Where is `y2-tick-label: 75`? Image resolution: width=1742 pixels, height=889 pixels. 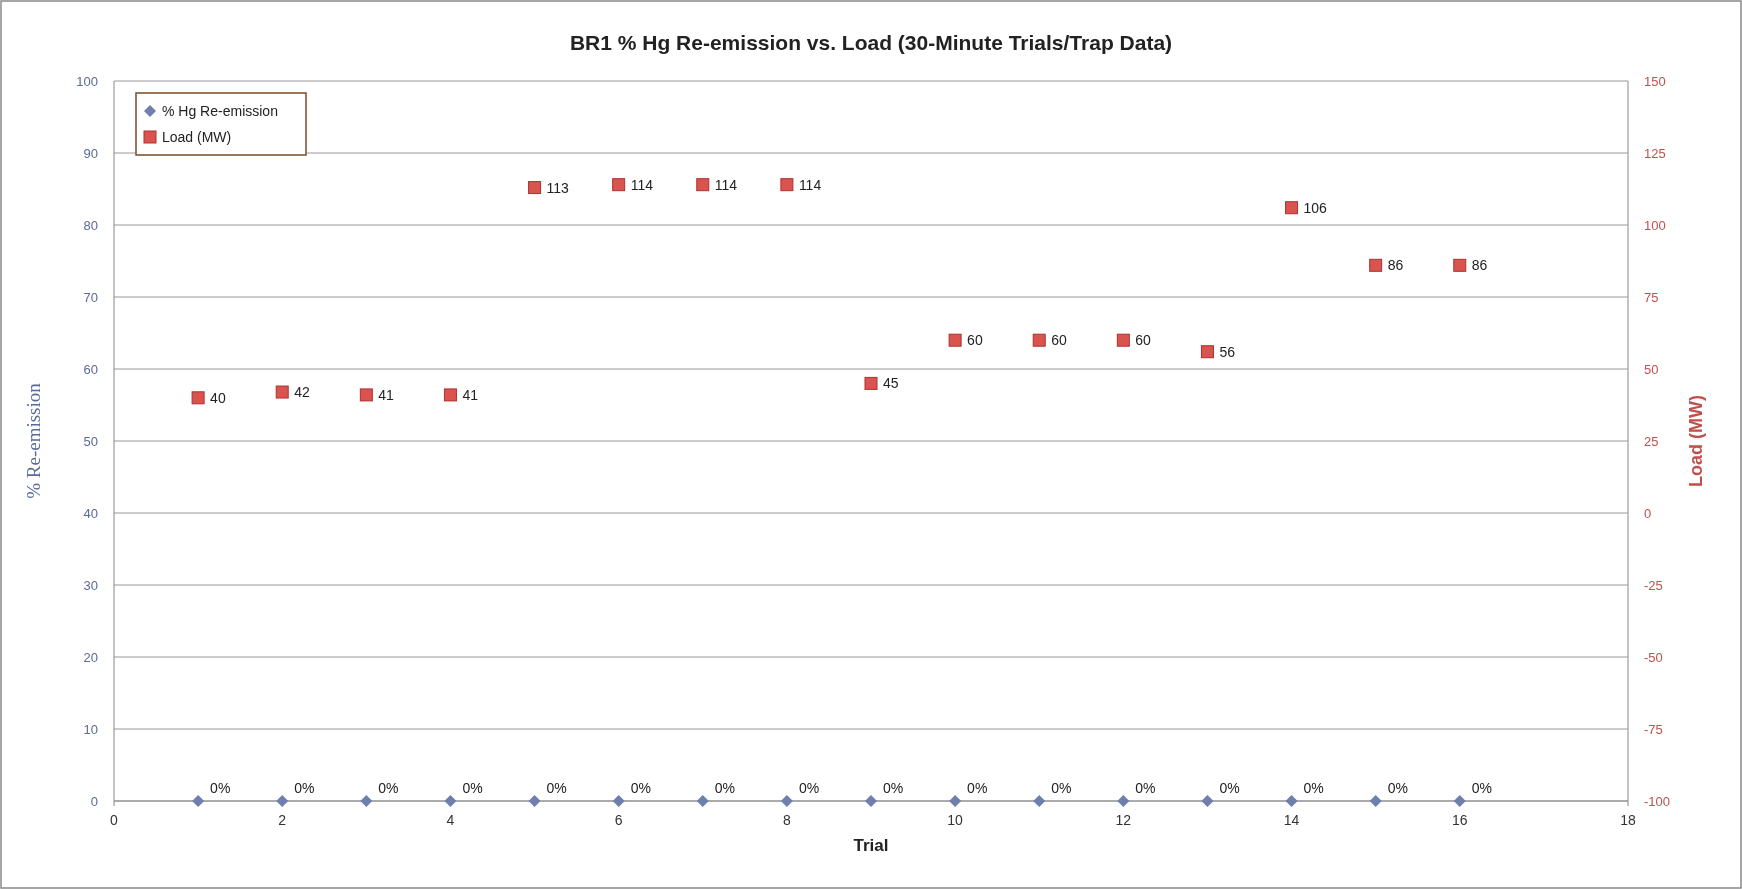 y2-tick-label: 75 is located at coordinates (1651, 297).